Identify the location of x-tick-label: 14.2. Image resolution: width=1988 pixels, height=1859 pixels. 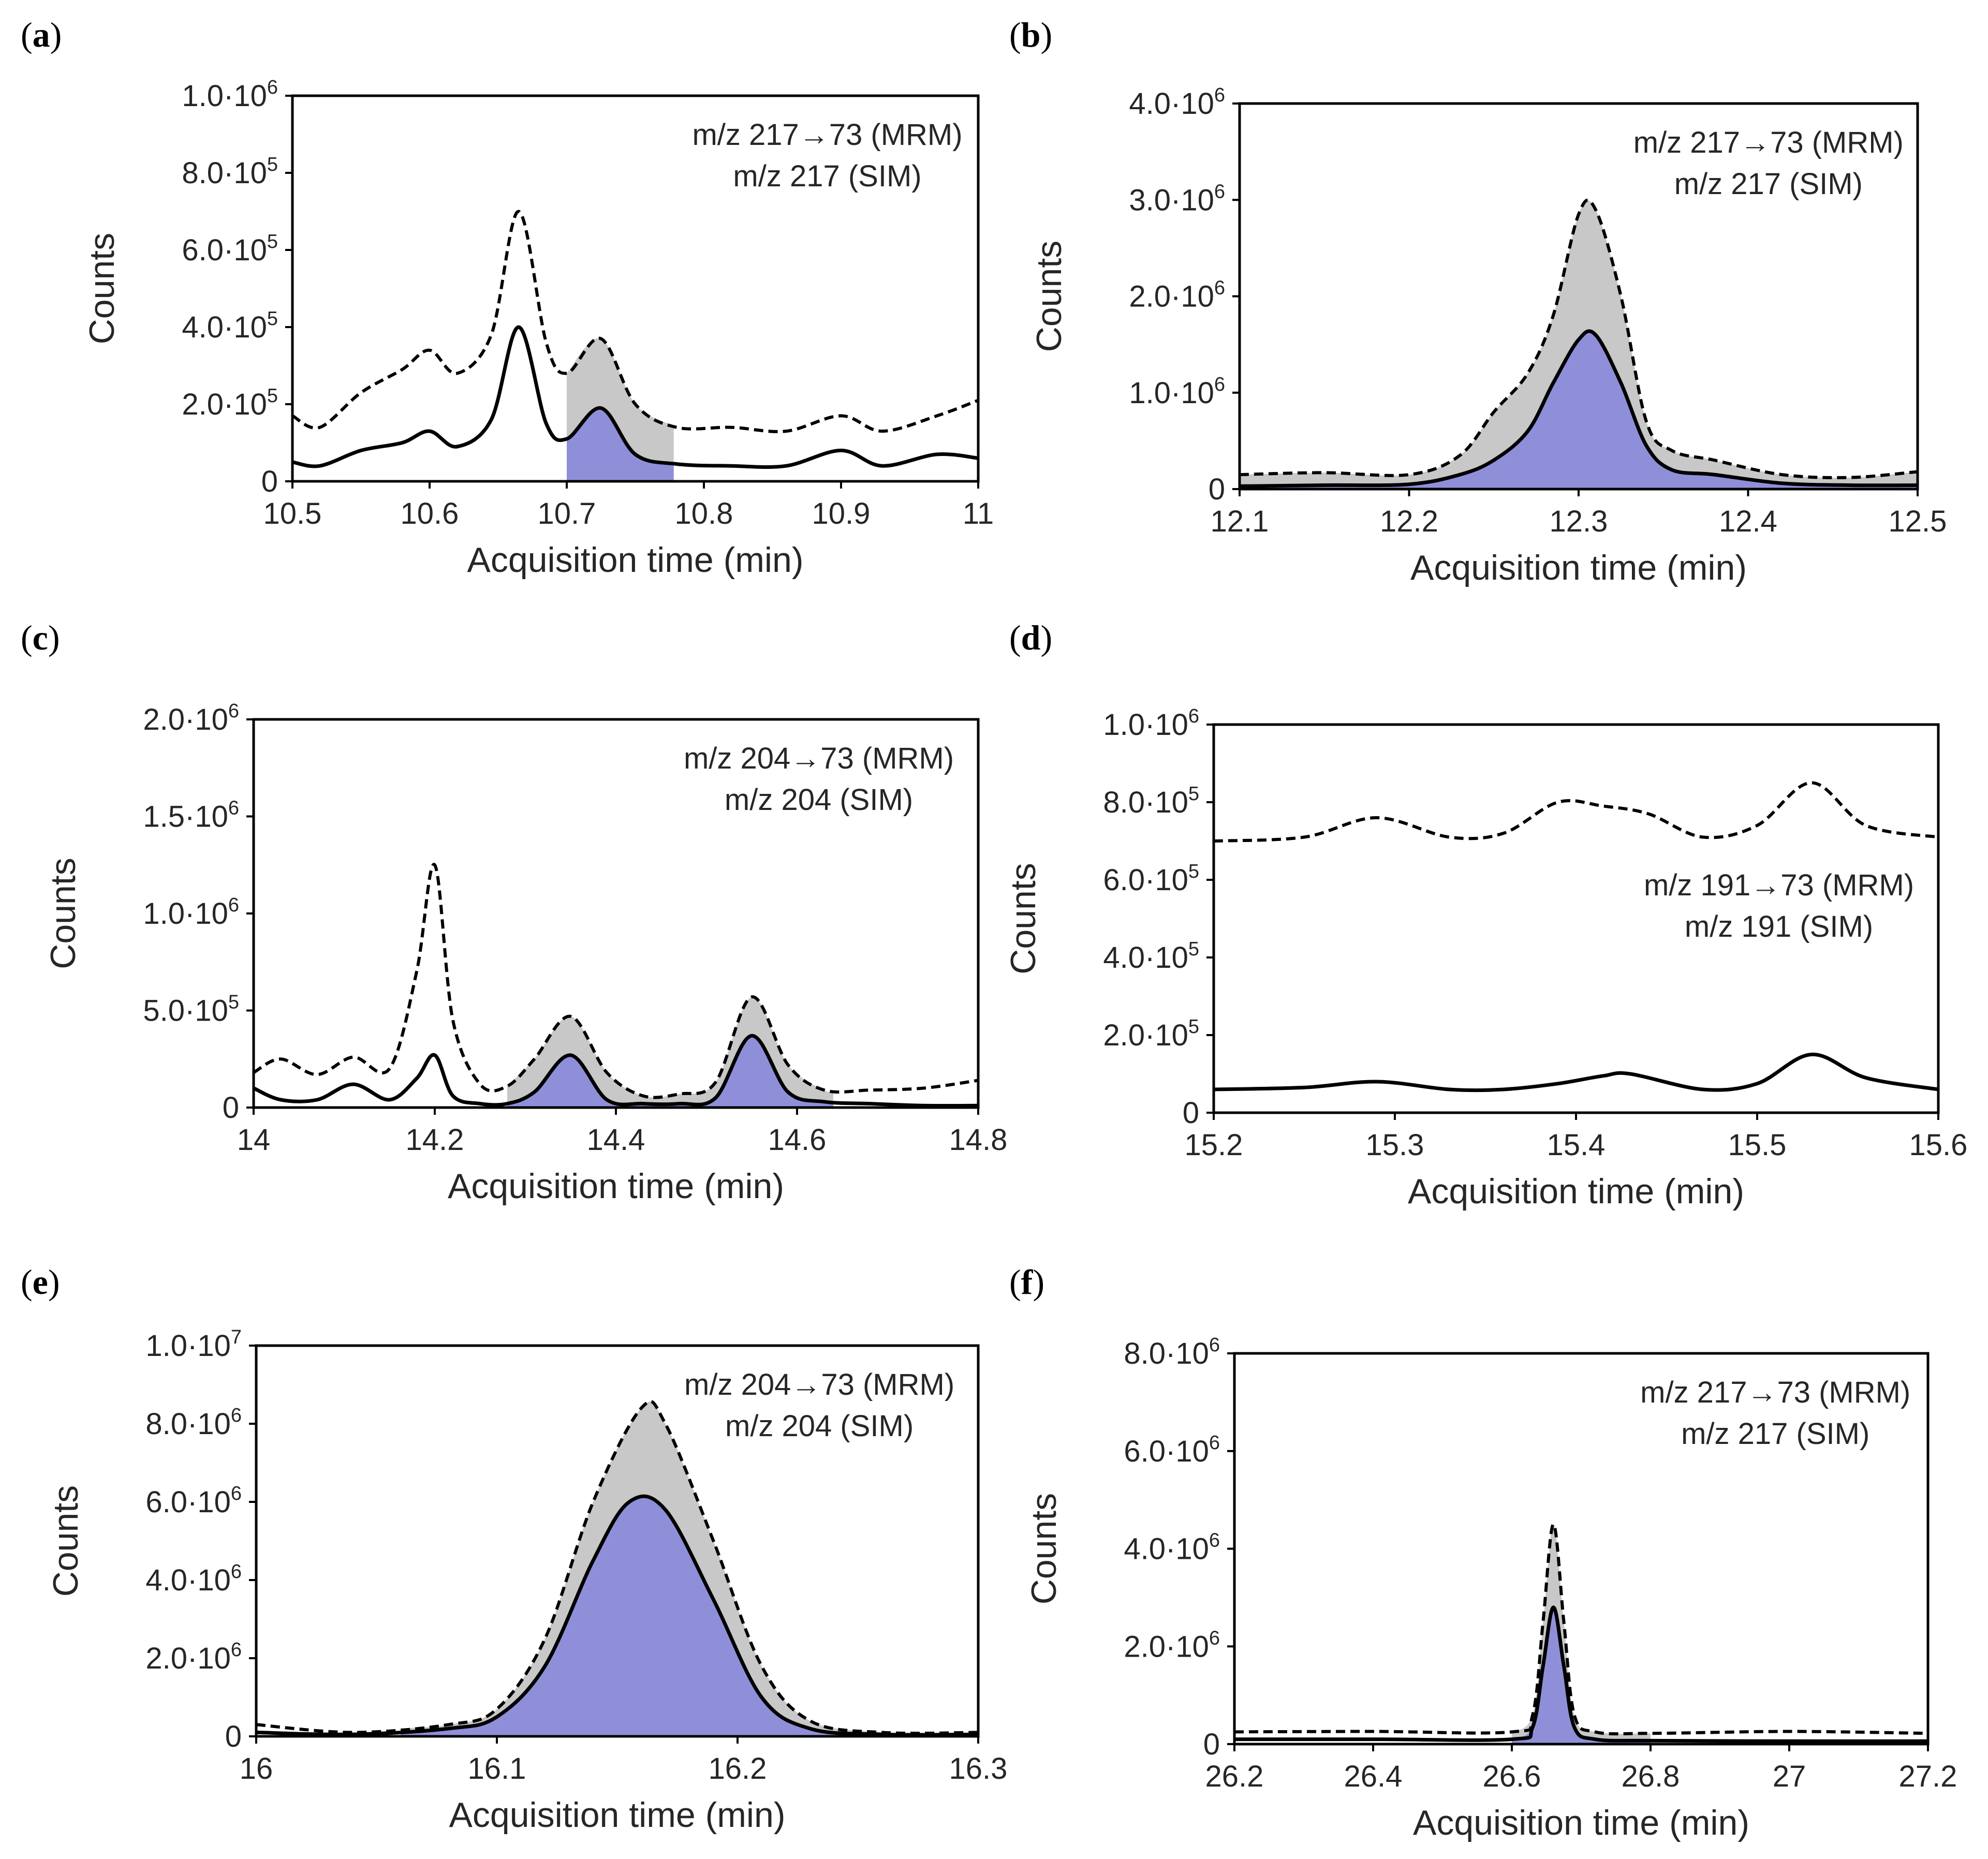
(435, 1140).